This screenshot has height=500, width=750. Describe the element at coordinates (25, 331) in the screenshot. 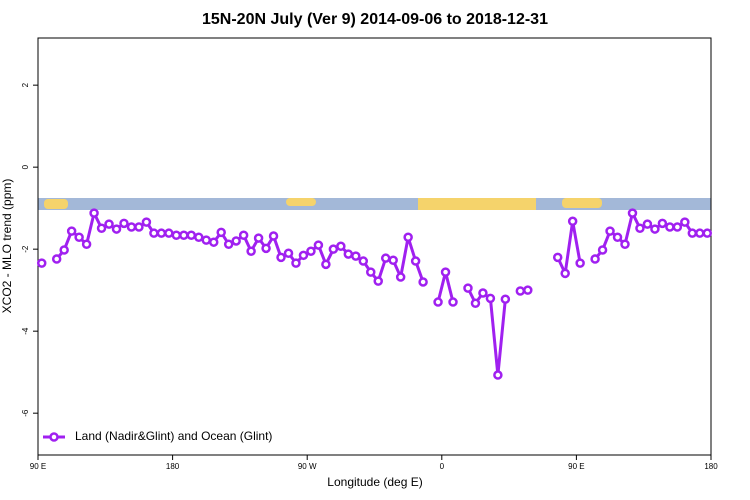

I see `y-tick-label: -4` at that location.